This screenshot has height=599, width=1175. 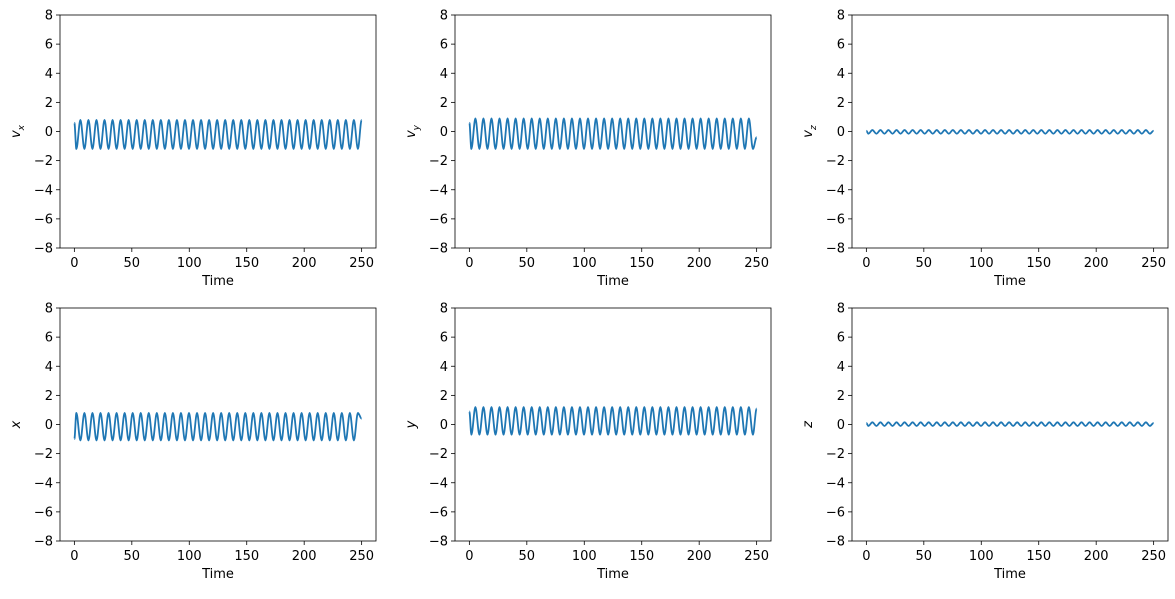 I want to click on y-axis-label: vz, so click(x=810, y=131).